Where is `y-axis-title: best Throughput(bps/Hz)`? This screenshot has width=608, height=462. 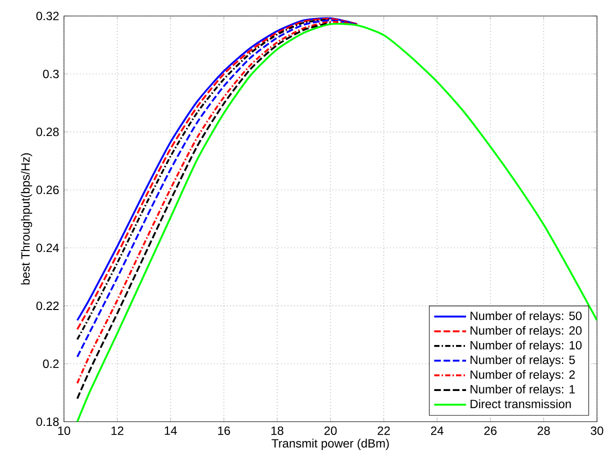 y-axis-title: best Throughput(bps/Hz) is located at coordinates (26, 219).